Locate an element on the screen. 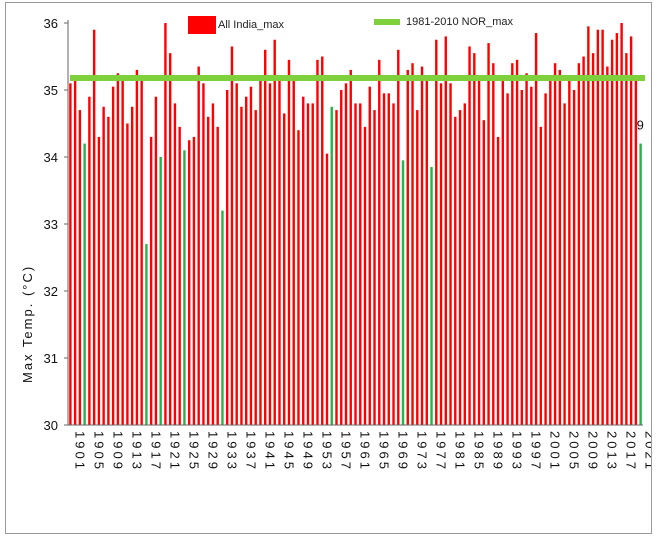 This screenshot has height=540, width=668. bar-1988 is located at coordinates (484, 273).